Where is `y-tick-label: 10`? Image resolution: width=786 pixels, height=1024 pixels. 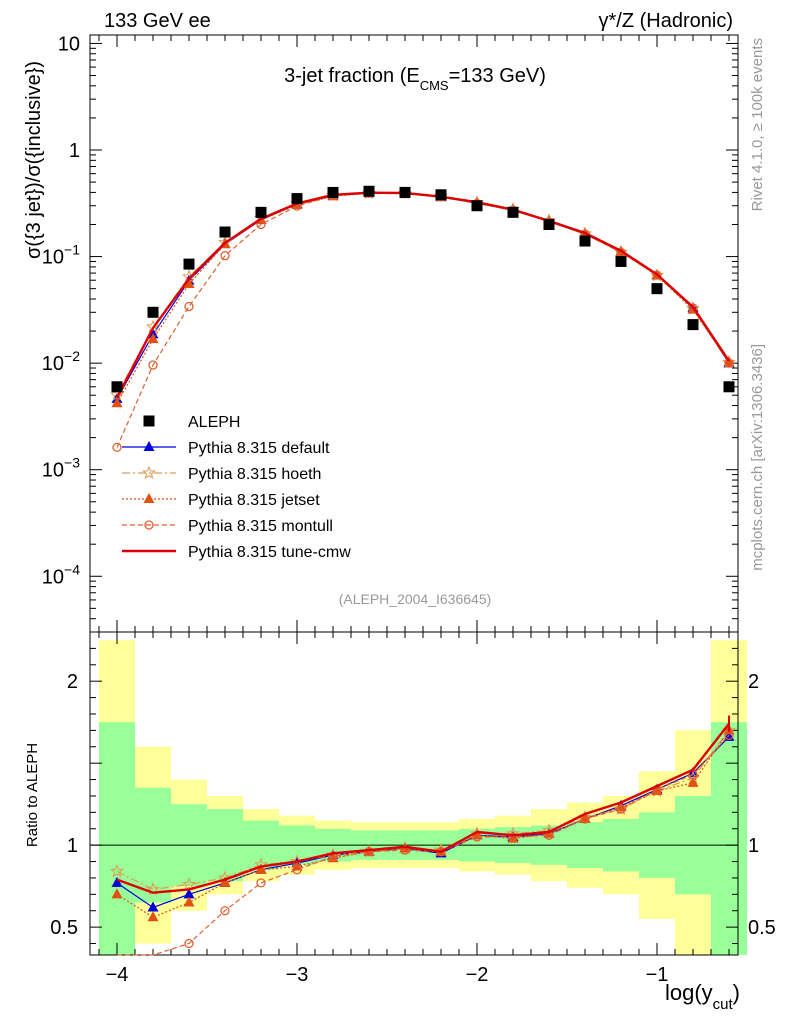
y-tick-label: 10 is located at coordinates (69, 44).